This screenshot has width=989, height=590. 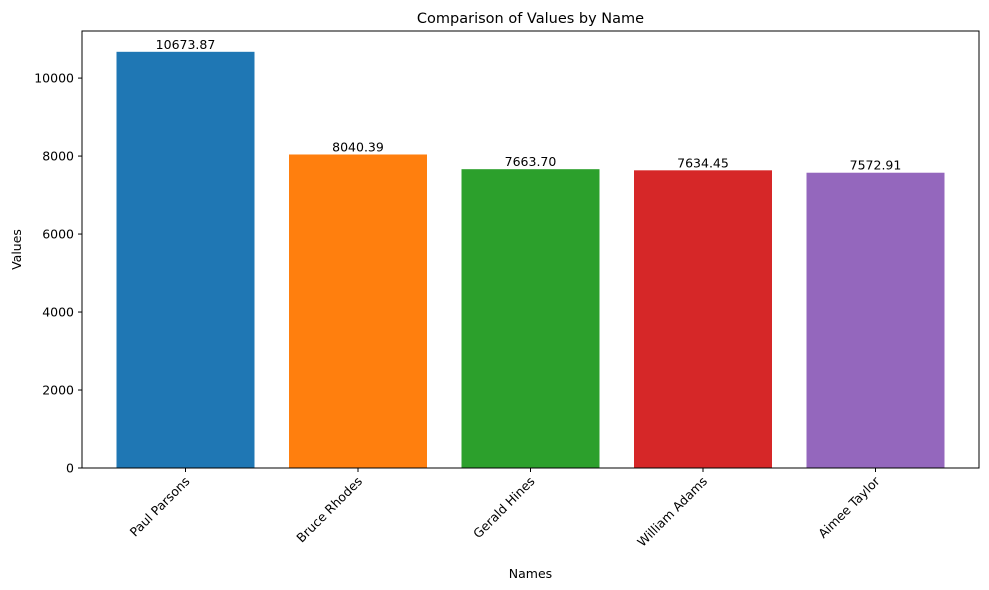 I want to click on value-label: 7572.91, so click(x=876, y=165).